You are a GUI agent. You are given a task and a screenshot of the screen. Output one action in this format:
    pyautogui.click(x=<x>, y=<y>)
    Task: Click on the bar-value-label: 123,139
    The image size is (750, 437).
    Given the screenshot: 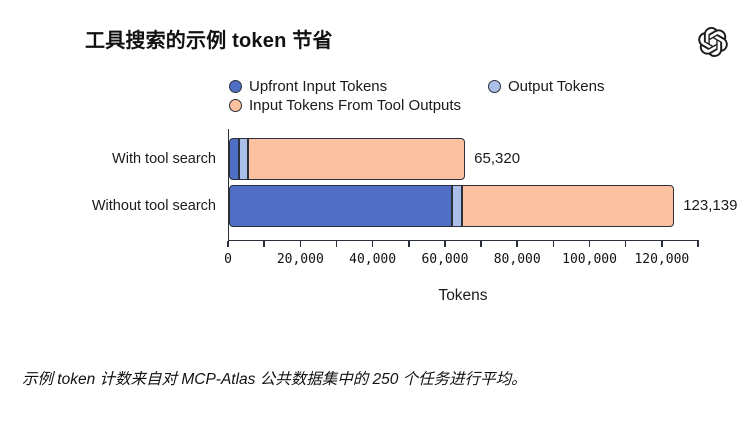 What is the action you would take?
    pyautogui.click(x=710, y=205)
    